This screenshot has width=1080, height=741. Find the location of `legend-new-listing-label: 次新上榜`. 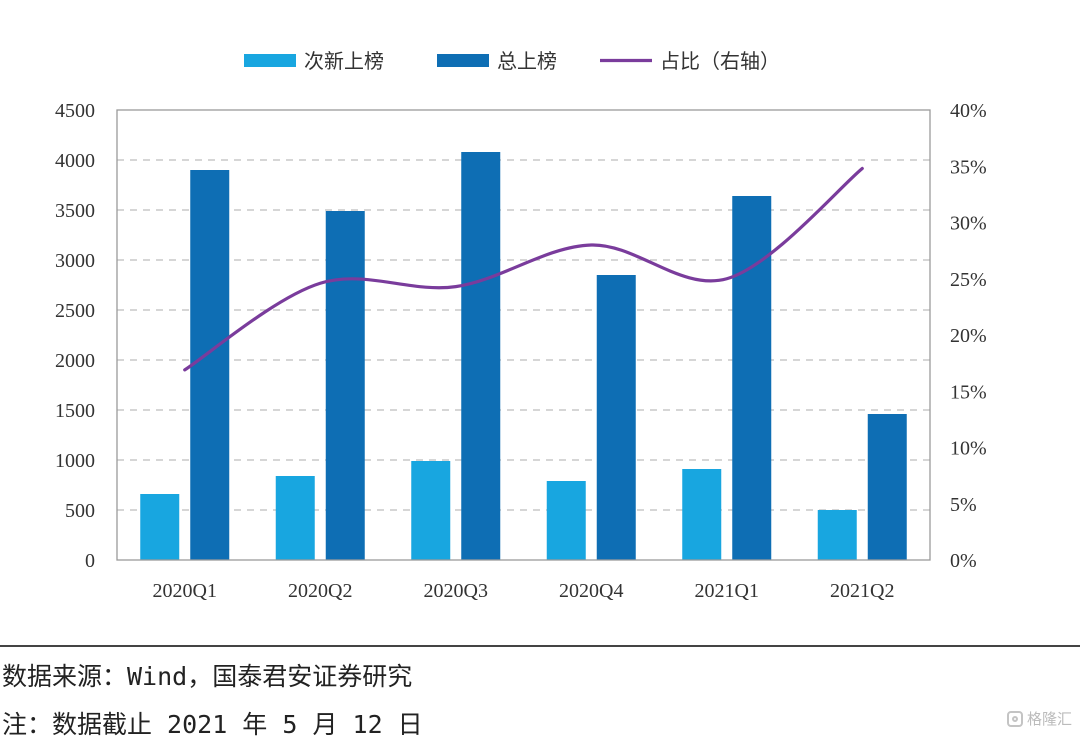

legend-new-listing-label: 次新上榜 is located at coordinates (344, 61).